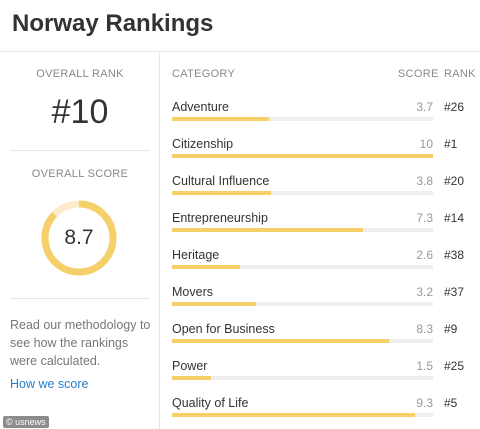  I want to click on gauge-arc, so click(79, 238).